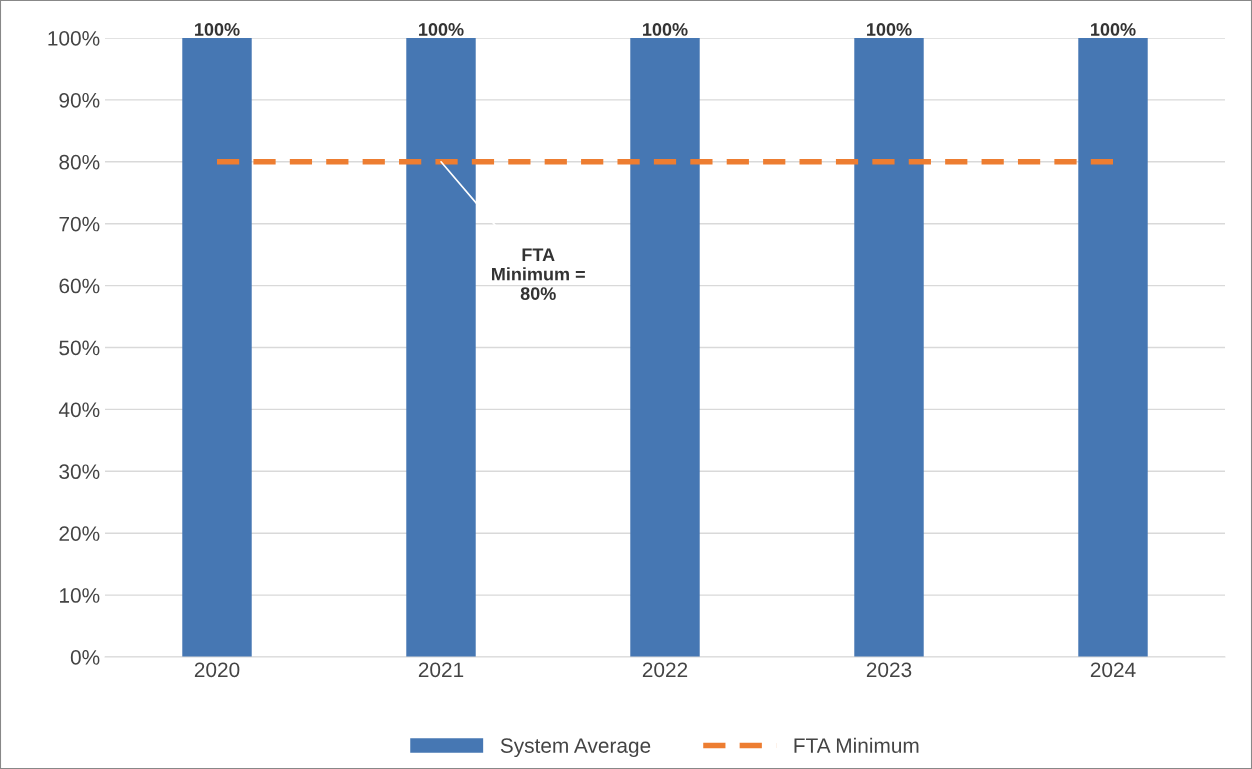 Image resolution: width=1252 pixels, height=769 pixels. Describe the element at coordinates (441, 670) in the screenshot. I see `x-tick-label: 2021` at that location.